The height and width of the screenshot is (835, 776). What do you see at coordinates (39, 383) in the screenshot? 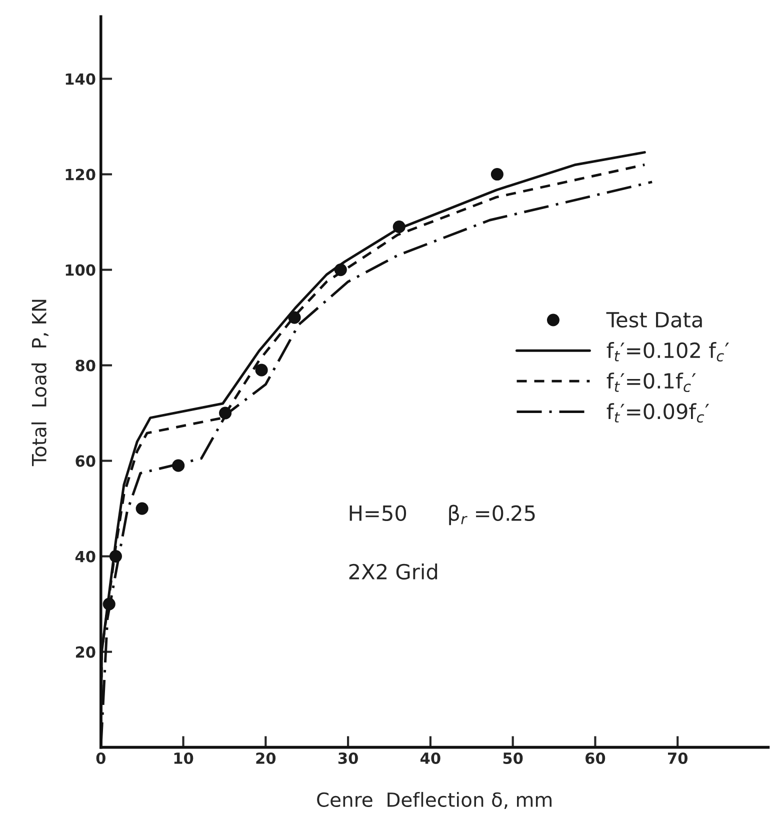
I see `y-axis-title: Total Load P, KN` at bounding box center [39, 383].